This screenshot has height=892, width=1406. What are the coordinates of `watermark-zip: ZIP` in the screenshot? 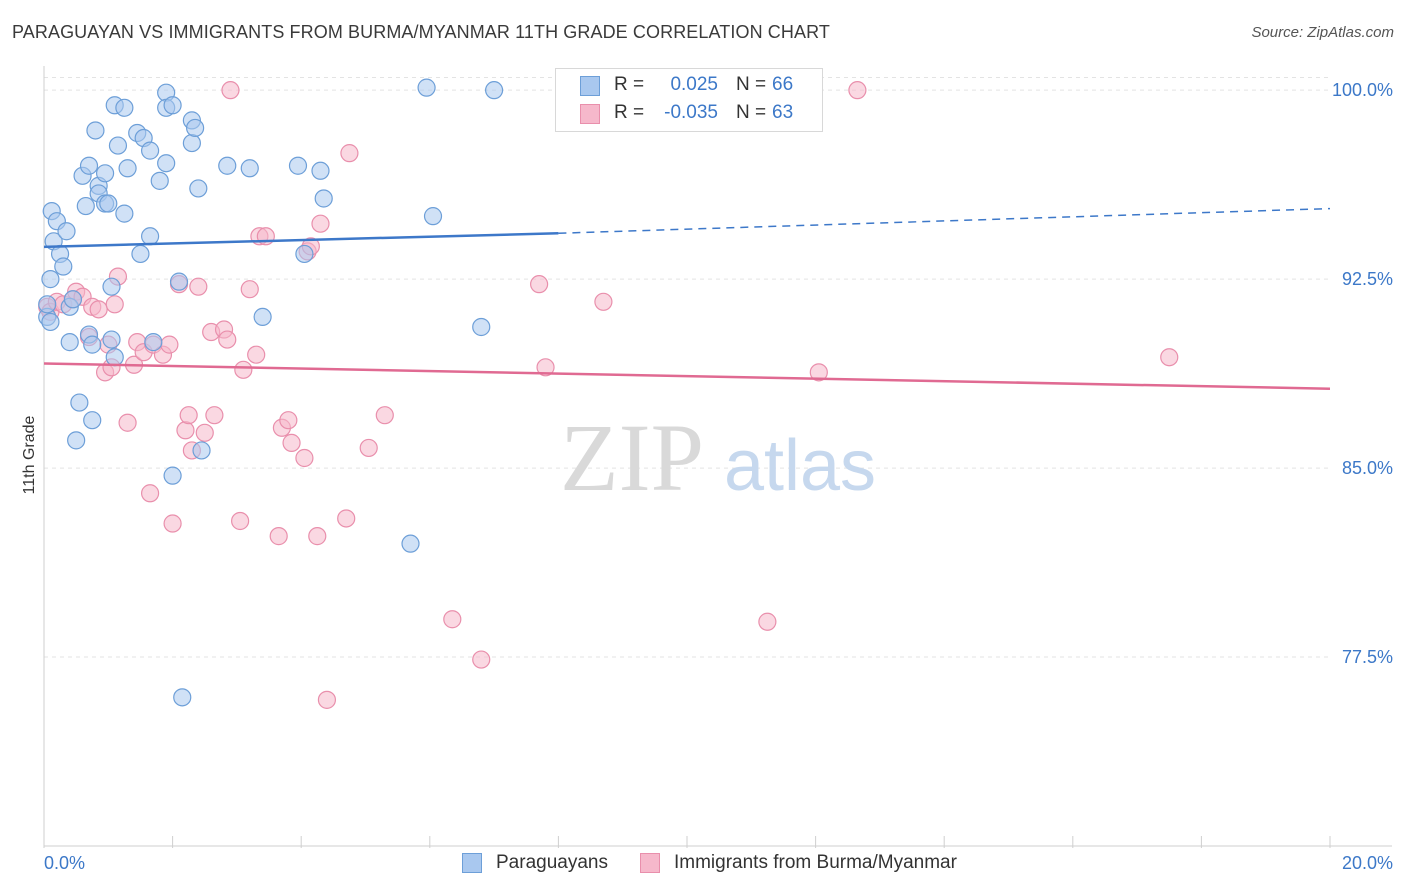 It's located at (632, 457).